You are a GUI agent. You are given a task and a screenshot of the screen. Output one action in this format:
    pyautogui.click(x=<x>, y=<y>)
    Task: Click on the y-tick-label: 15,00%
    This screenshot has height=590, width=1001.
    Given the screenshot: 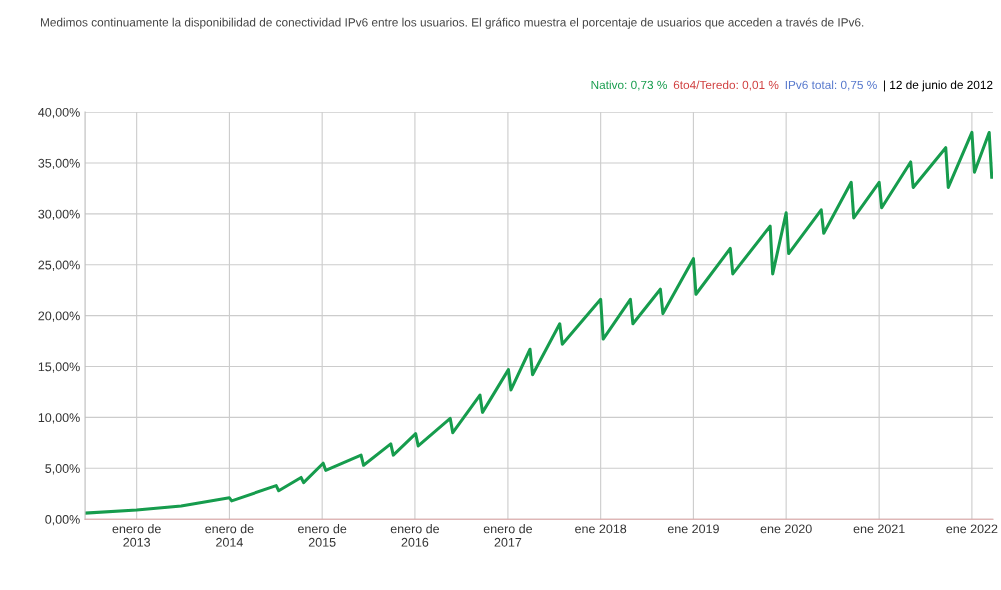 What is the action you would take?
    pyautogui.click(x=59, y=367)
    